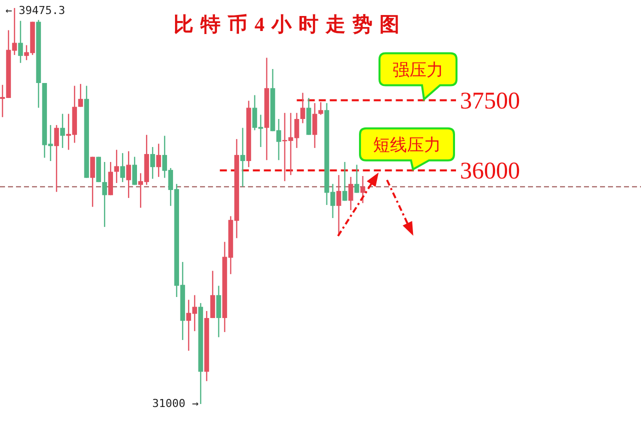  I want to click on annotation: ← 39475.3, so click(36, 10).